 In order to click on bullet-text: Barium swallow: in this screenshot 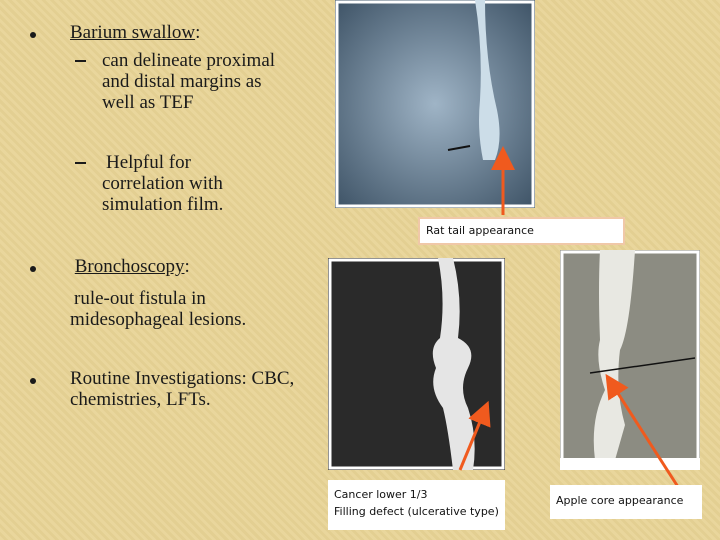, I will do `click(195, 32)`.